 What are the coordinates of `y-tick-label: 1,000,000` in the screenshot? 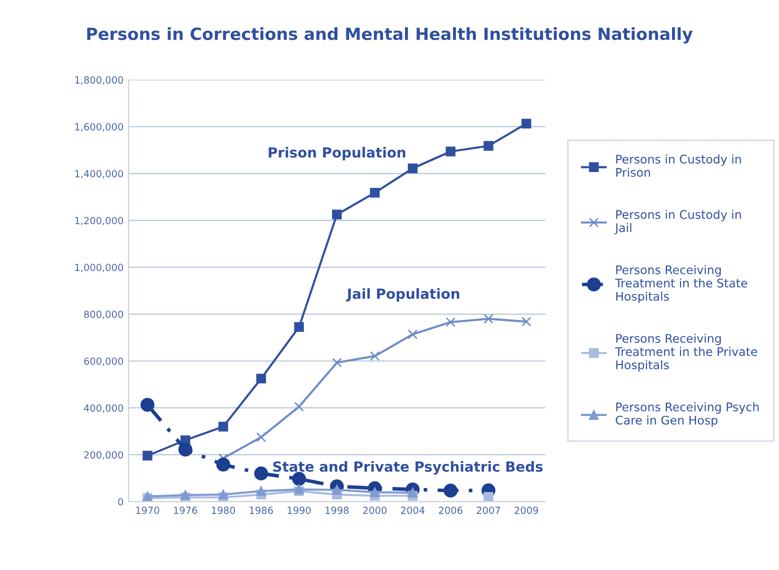 It's located at (99, 268).